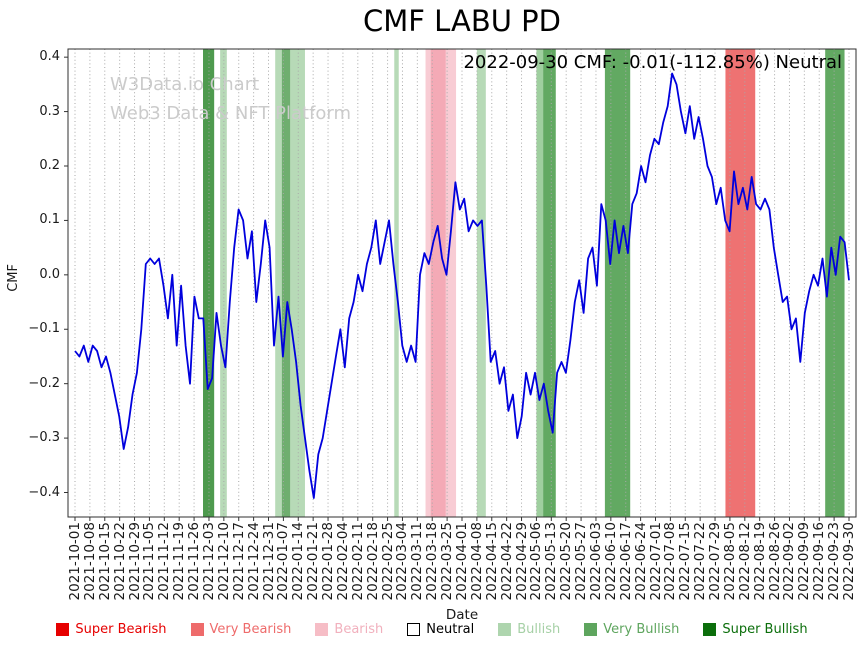 The height and width of the screenshot is (646, 864). Describe the element at coordinates (49, 57) in the screenshot. I see `y-tick-label: 0.4` at that location.